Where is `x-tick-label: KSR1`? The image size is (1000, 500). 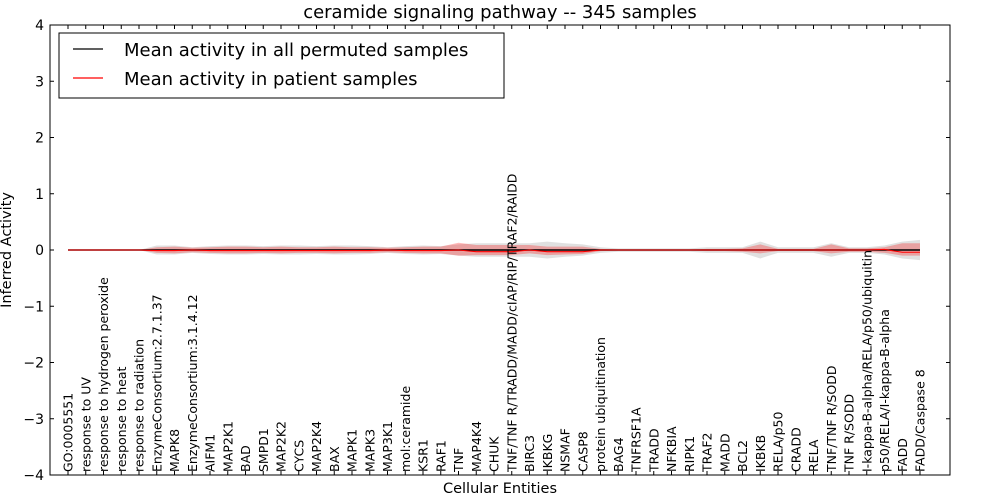
x-tick-label: KSR1 is located at coordinates (423, 455).